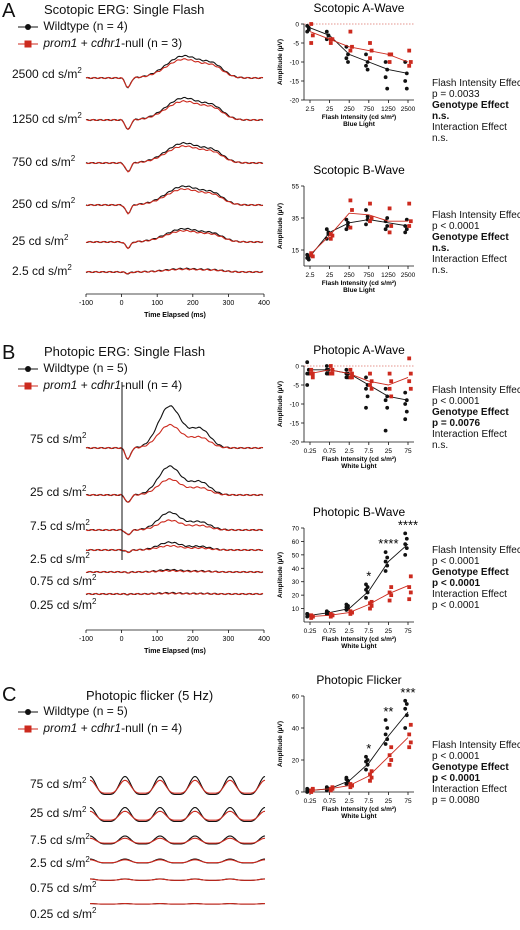 The width and height of the screenshot is (520, 930). I want to click on x-axis-title: Time Elapsed (ms), so click(175, 315).